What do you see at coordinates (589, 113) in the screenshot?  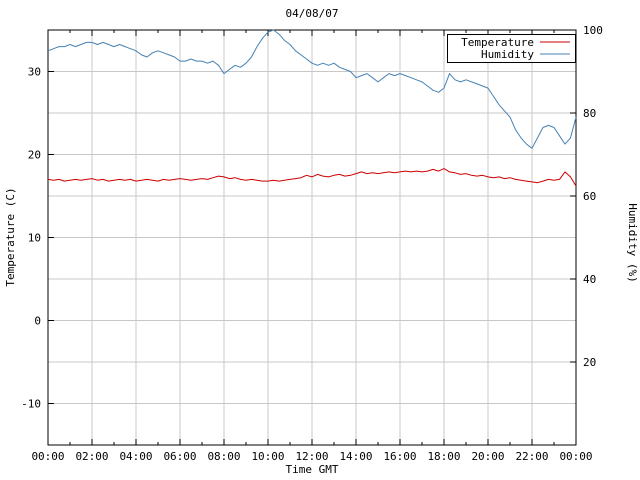 I see `right-tick-label: 80` at bounding box center [589, 113].